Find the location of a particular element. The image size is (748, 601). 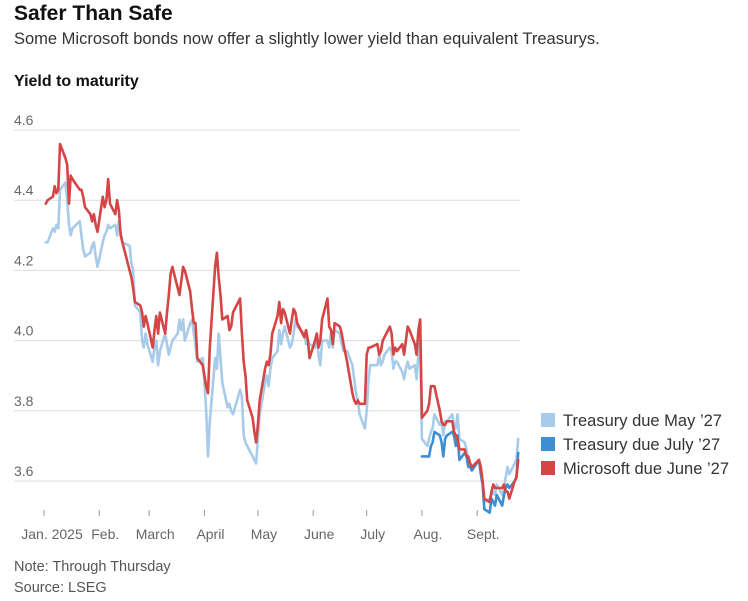

y-tick-label: 4.2 is located at coordinates (24, 260).